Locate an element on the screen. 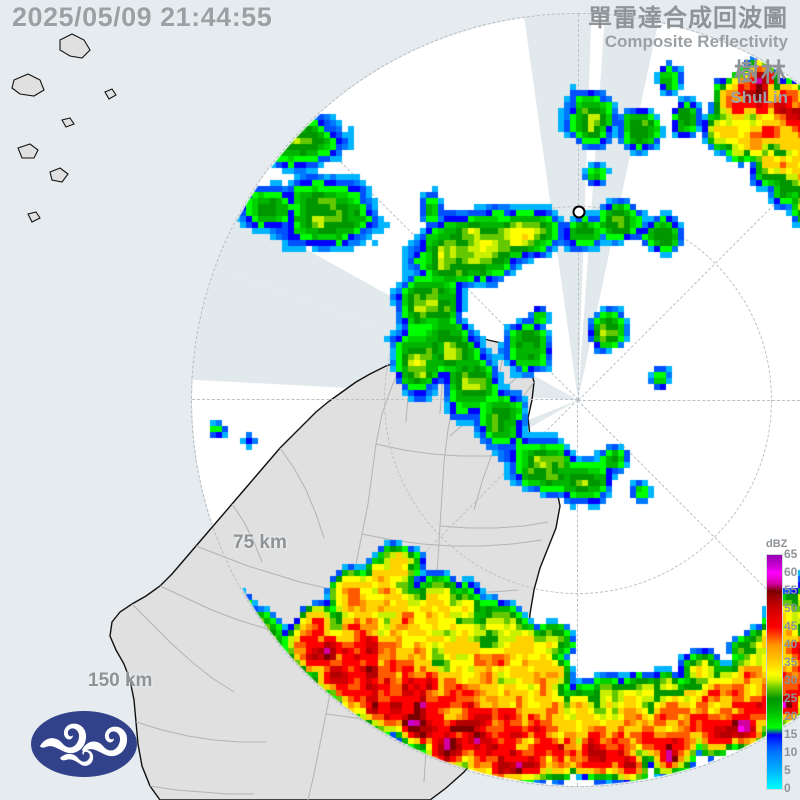 This screenshot has height=800, width=800. colorbar-tick-15: 15 is located at coordinates (791, 734).